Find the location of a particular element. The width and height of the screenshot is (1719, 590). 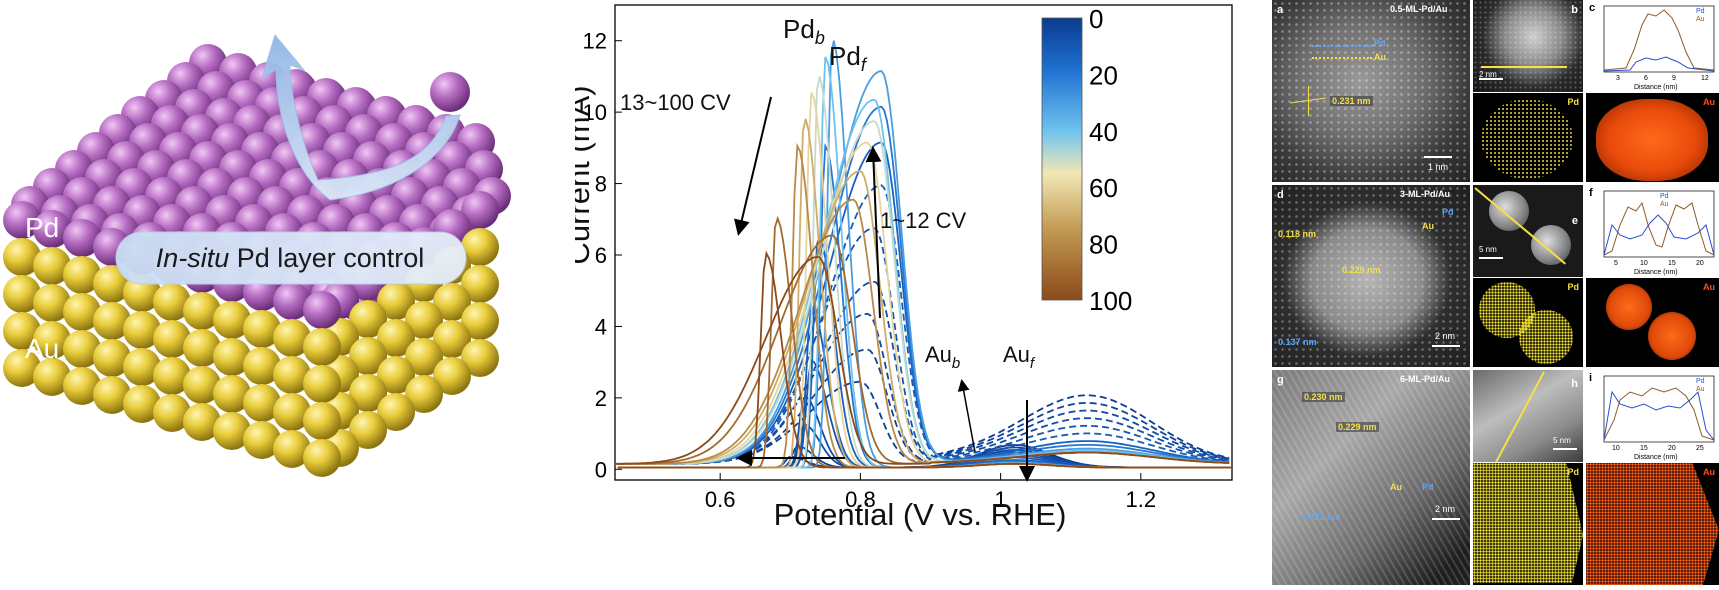

eds-map-au-f: Au is located at coordinates (1652, 322).